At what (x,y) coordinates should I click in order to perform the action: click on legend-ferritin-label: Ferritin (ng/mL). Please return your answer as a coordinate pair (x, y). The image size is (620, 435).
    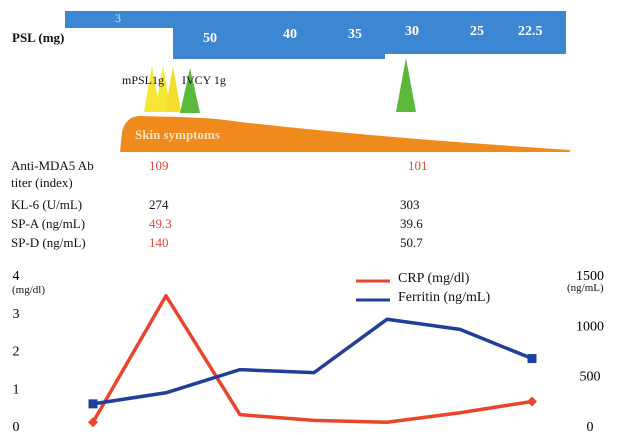
    Looking at the image, I should click on (444, 297).